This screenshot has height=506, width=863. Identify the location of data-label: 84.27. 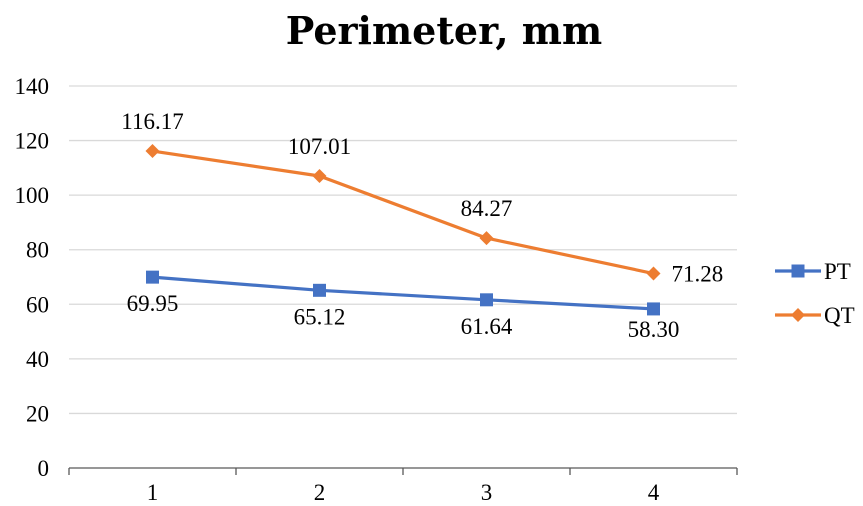
(487, 208).